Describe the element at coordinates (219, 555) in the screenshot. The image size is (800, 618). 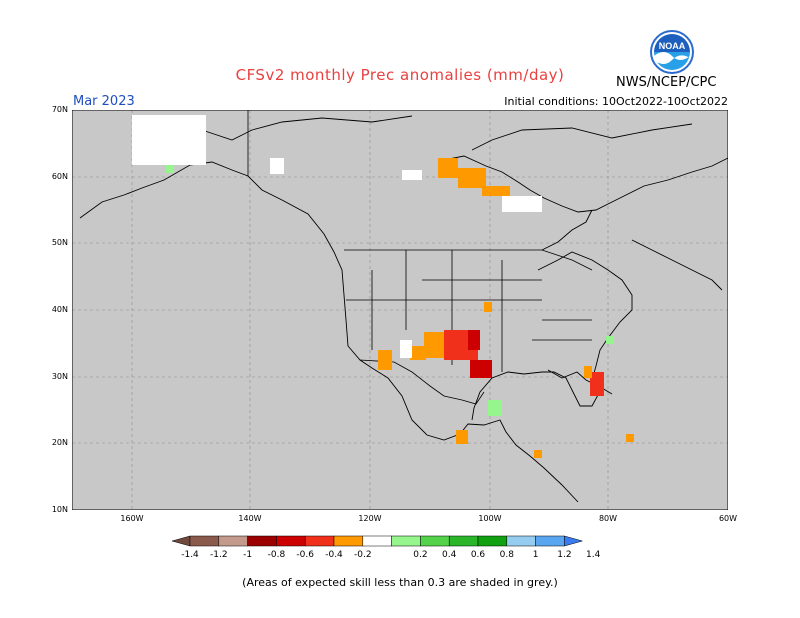
I see `colorbar-tick-label: -1.2` at that location.